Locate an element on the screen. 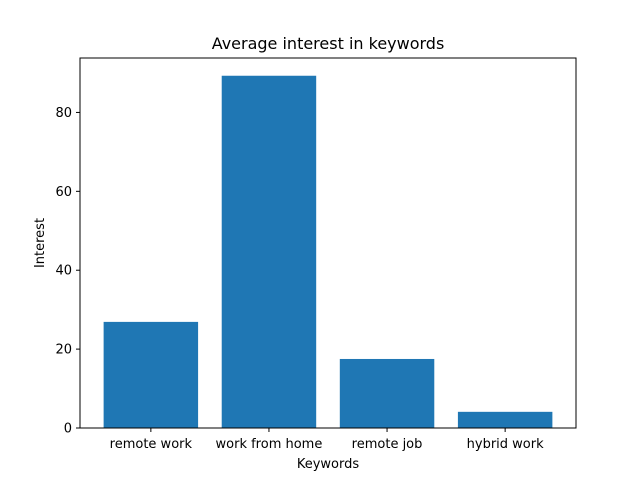 This screenshot has height=480, width=640. y-tick-label: 20 is located at coordinates (63, 350).